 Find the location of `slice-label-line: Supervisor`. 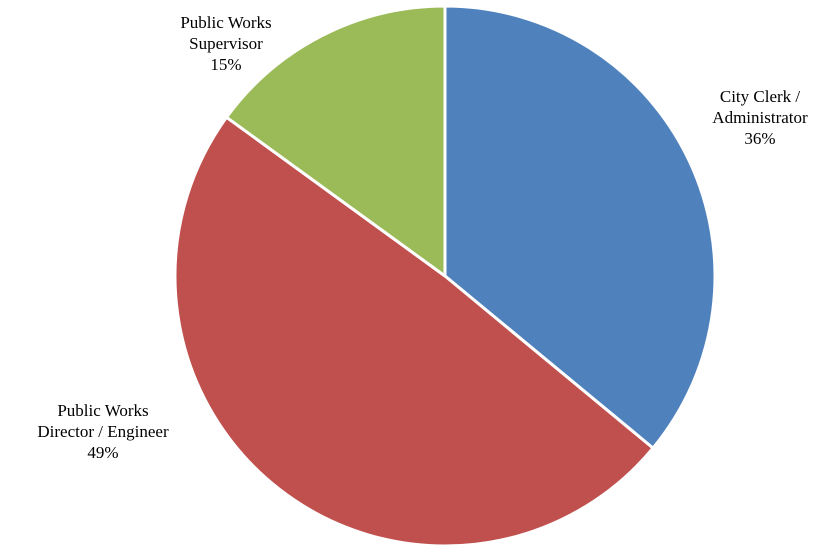

slice-label-line: Supervisor is located at coordinates (226, 43).